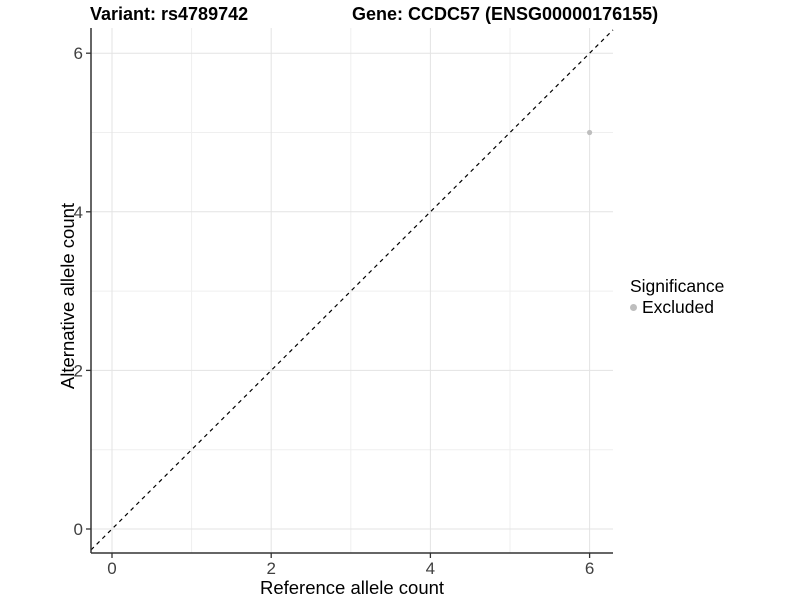 Image resolution: width=800 pixels, height=600 pixels. Describe the element at coordinates (589, 568) in the screenshot. I see `x-axis-tick-label: 6` at that location.